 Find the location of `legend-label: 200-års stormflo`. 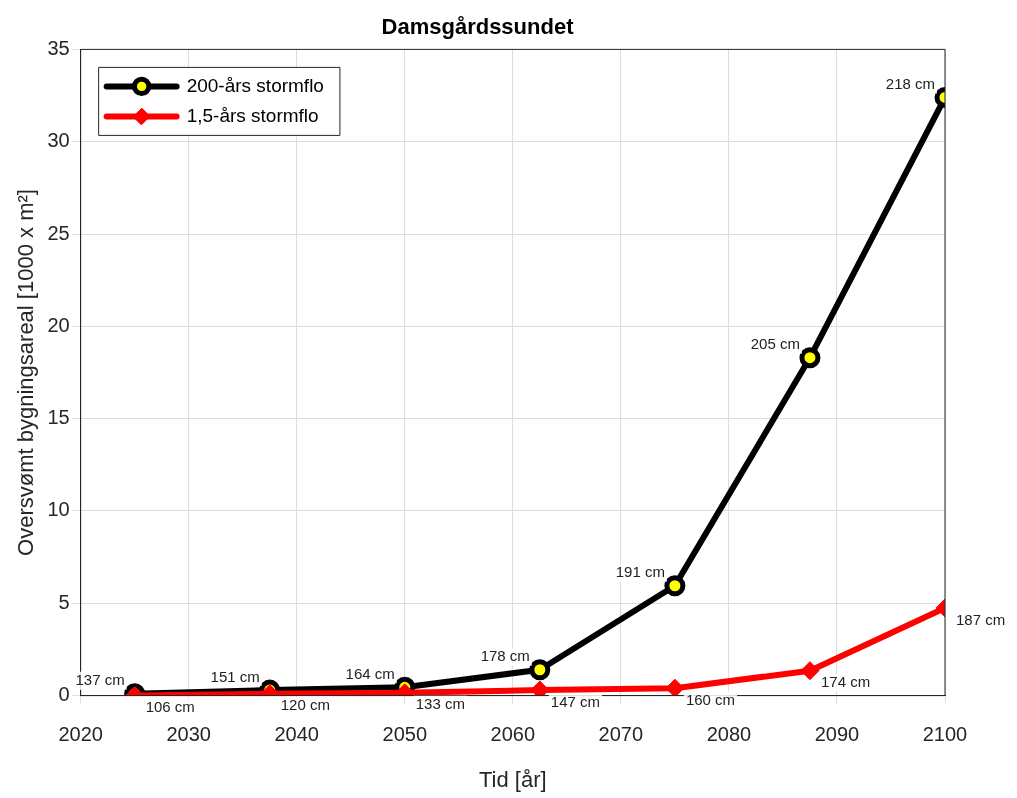

legend-label: 200-års stormflo is located at coordinates (255, 85).